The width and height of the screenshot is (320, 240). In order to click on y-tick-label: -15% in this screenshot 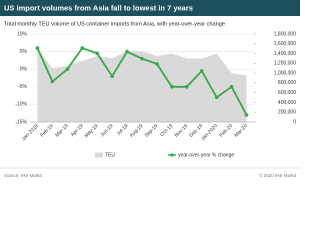, I will do `click(21, 122)`.